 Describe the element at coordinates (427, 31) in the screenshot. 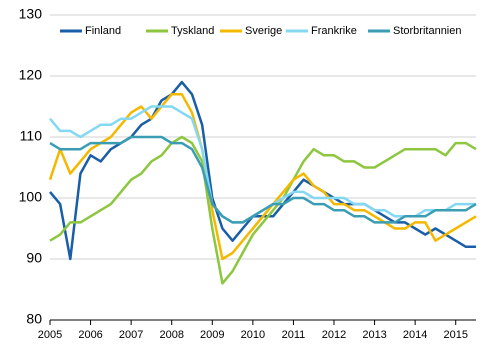

I see `legend-label: Storbritannien` at that location.